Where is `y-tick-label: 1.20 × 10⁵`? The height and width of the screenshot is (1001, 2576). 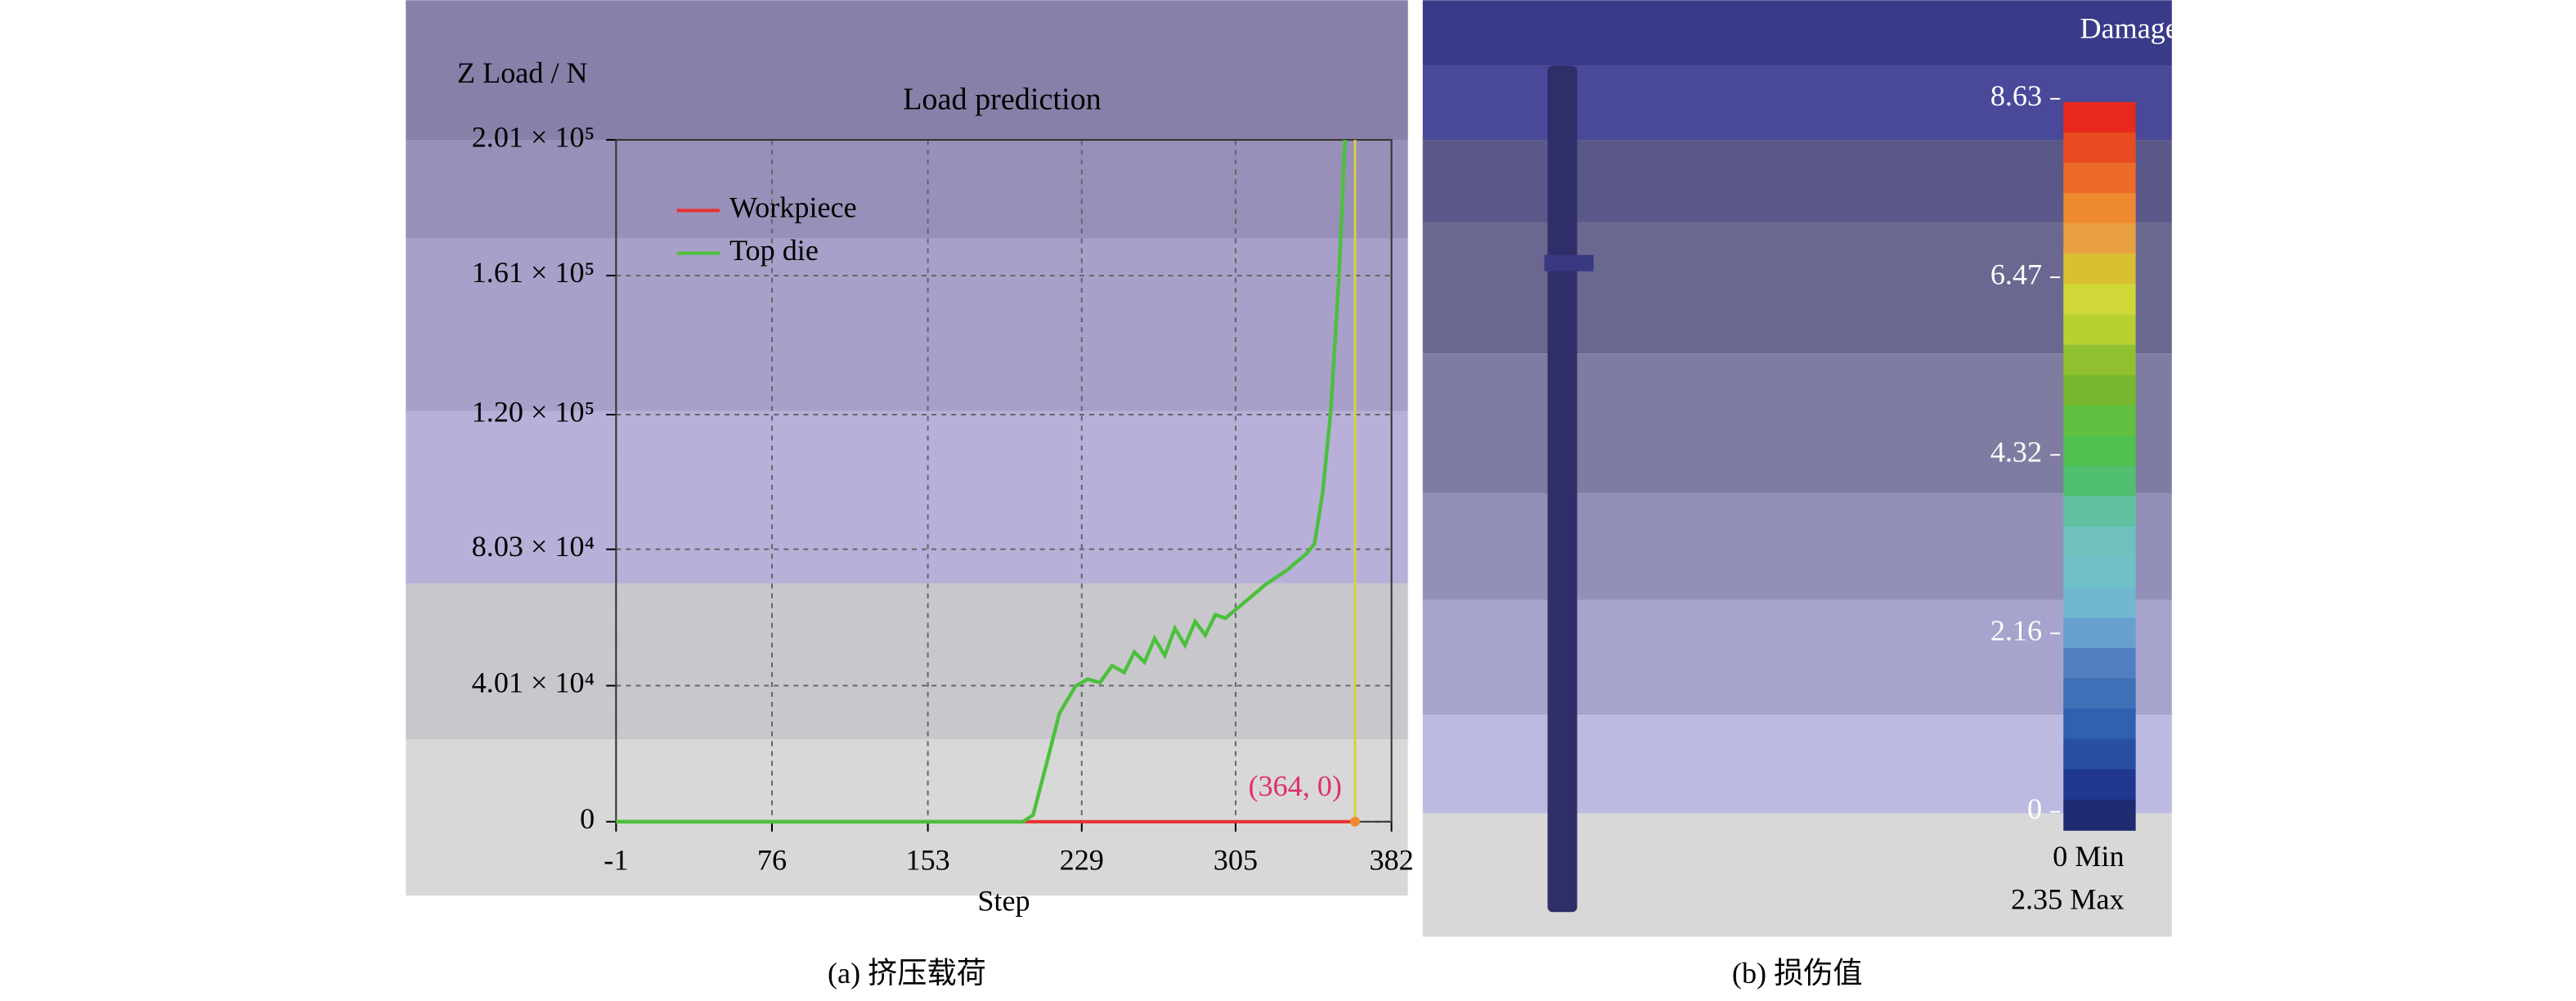 y-tick-label: 1.20 × 10⁵ is located at coordinates (533, 411).